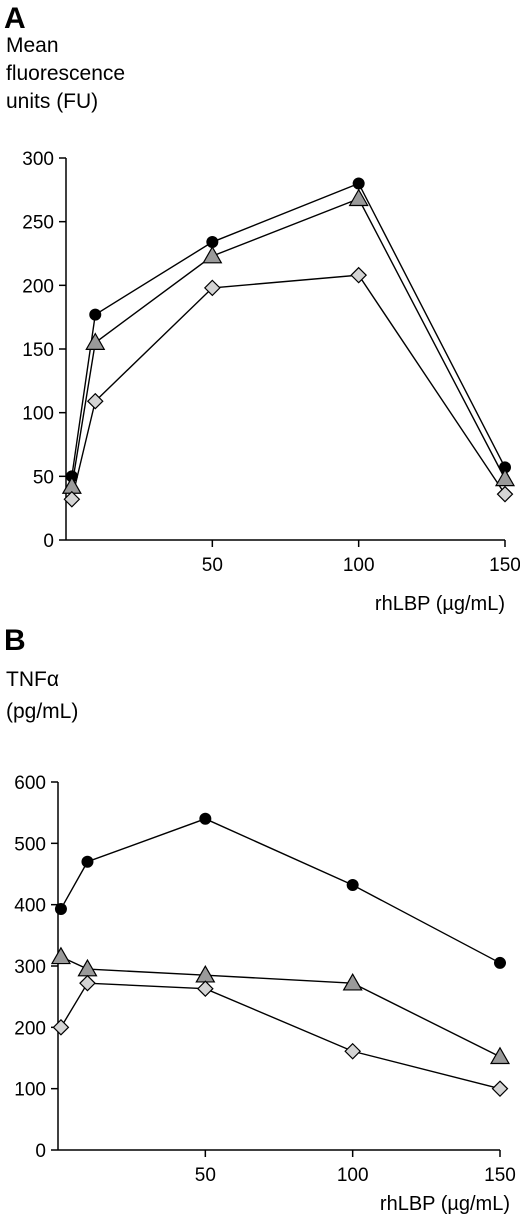  What do you see at coordinates (15, 640) in the screenshot?
I see `panel-letter: B` at bounding box center [15, 640].